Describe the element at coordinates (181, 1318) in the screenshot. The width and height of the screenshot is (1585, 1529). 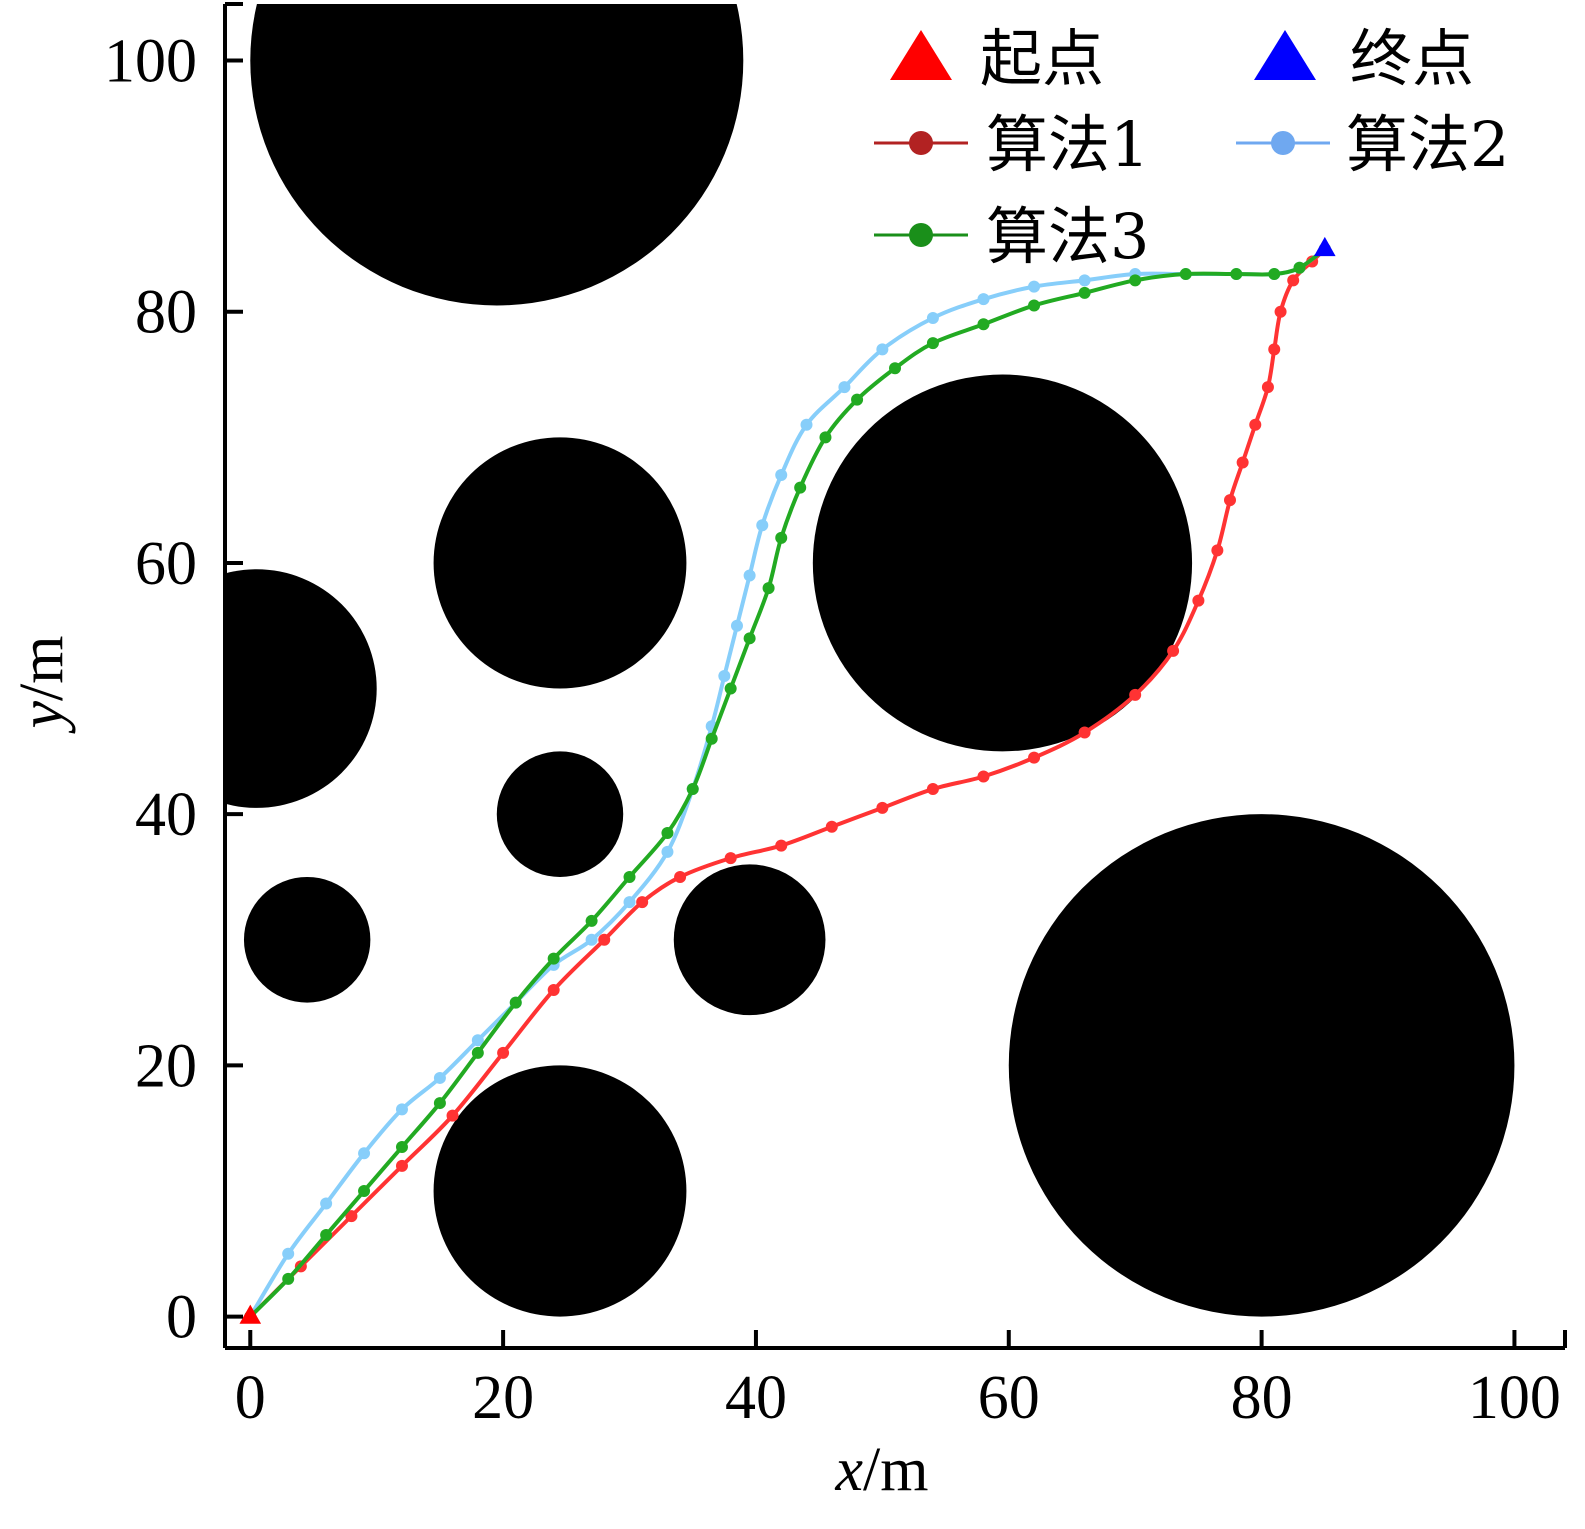
I see `y-tick-label: 0` at that location.